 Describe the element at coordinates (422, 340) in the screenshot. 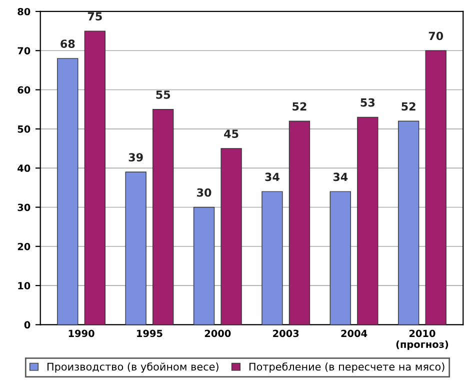

I see `x-tick-label: 2010 (прогноз)` at that location.